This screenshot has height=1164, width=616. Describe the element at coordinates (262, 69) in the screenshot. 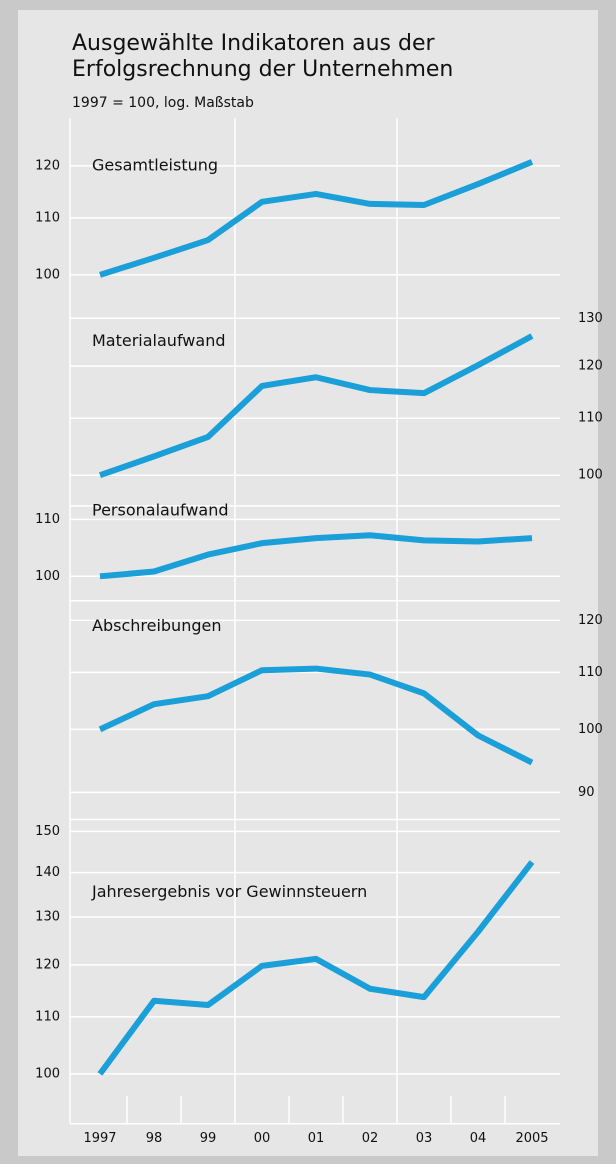

I see `chart-title-line: Erfolgsrechnung der Unternehmen` at that location.